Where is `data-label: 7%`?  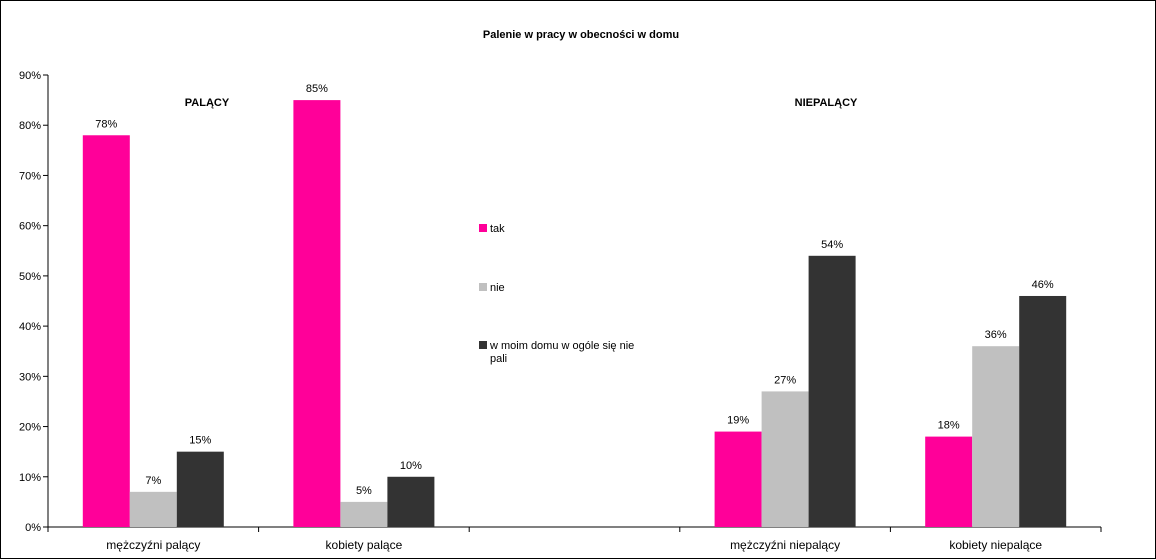
data-label: 7% is located at coordinates (153, 481).